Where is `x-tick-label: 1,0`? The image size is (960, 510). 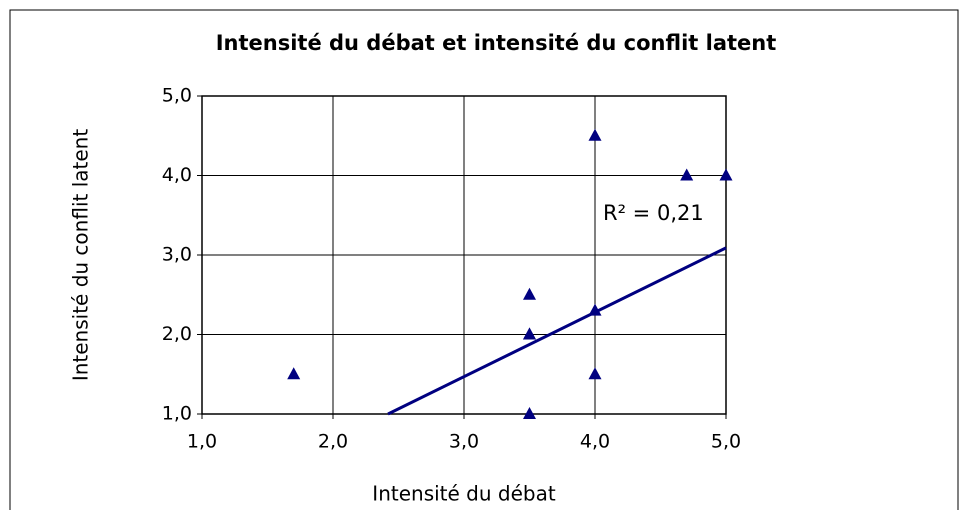
x-tick-label: 1,0 is located at coordinates (202, 442).